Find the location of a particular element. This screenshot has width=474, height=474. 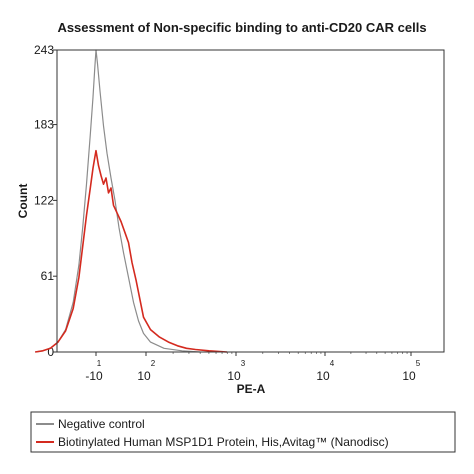

x-tick-exponent: 4 is located at coordinates (332, 363).